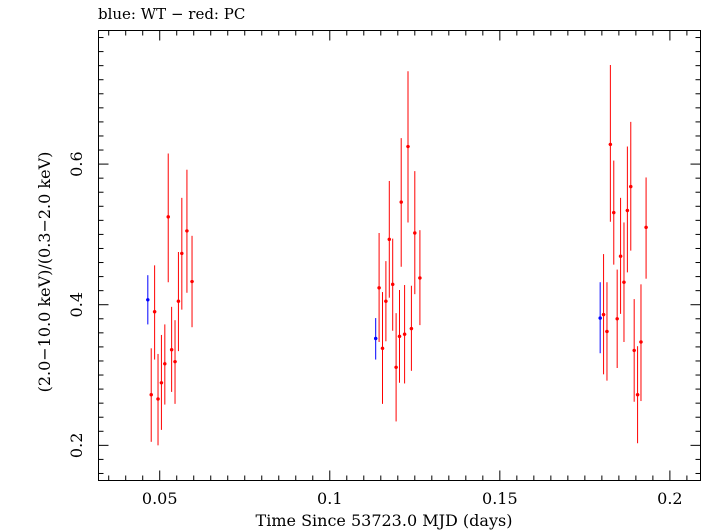 The image size is (705, 532). What do you see at coordinates (329, 498) in the screenshot?
I see `x-tick-label: 0.1` at bounding box center [329, 498].